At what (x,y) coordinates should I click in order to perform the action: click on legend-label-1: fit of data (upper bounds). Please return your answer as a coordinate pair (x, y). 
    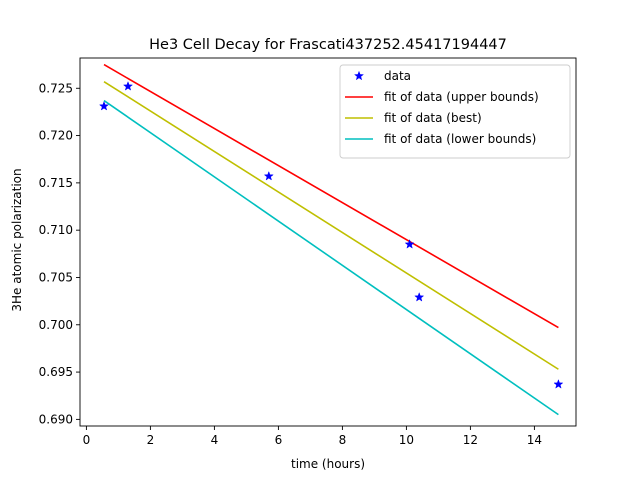
    Looking at the image, I should click on (461, 97).